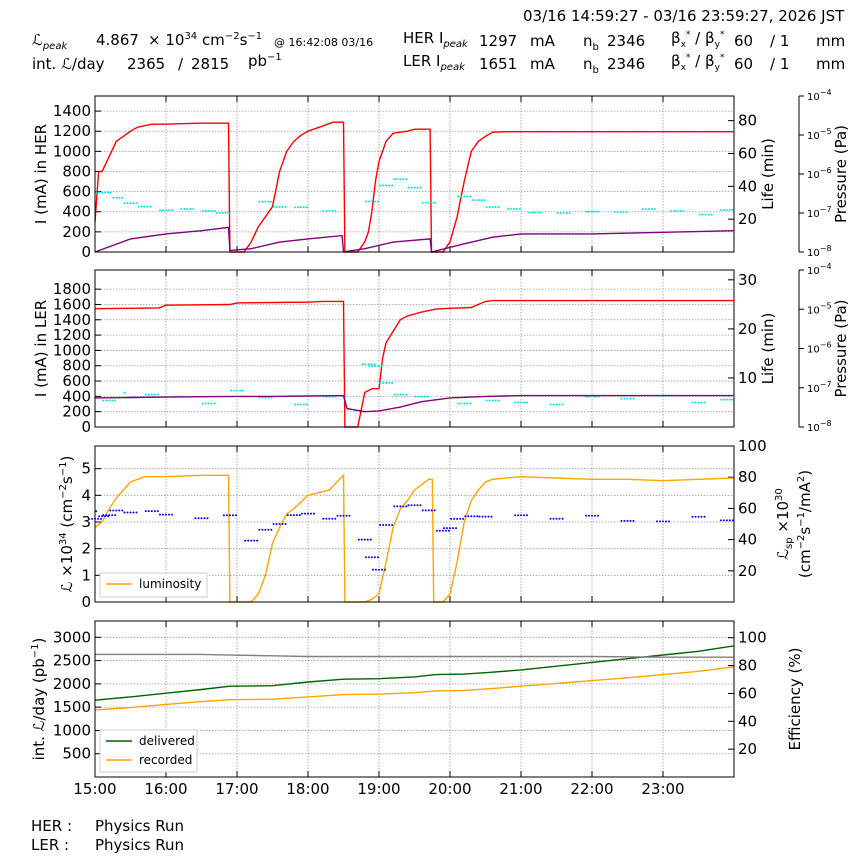 The image size is (864, 864). Describe the element at coordinates (744, 64) in the screenshot. I see `ler-beta-x-value: 60` at that location.